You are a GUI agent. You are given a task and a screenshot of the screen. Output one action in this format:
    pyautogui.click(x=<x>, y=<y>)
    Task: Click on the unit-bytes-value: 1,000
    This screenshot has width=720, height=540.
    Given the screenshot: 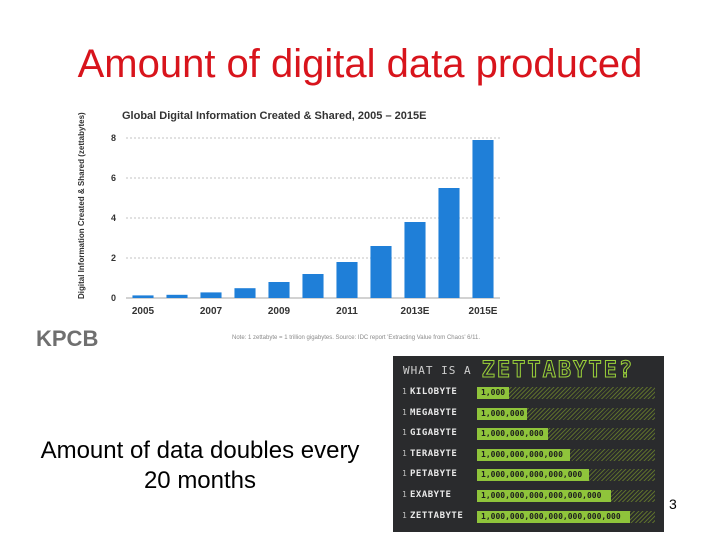 What is the action you would take?
    pyautogui.click(x=493, y=392)
    